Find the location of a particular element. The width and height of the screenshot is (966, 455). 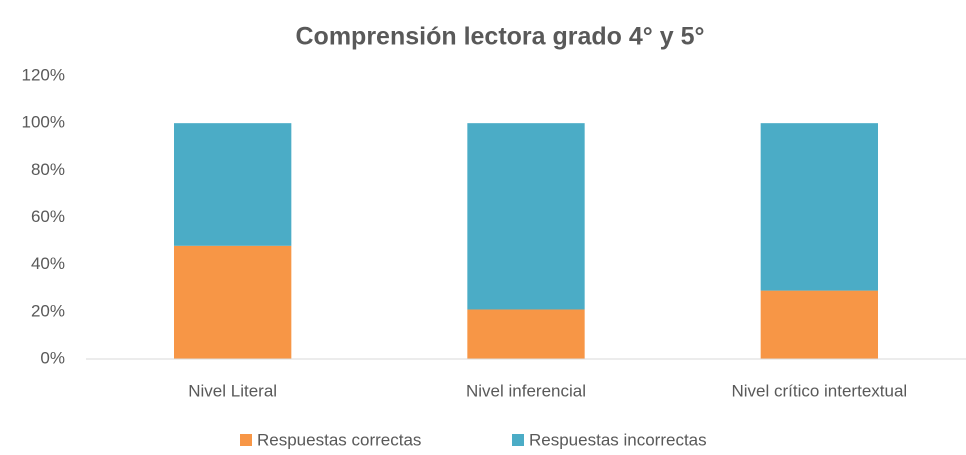

x-tick-label: Nivel Literal is located at coordinates (232, 390).